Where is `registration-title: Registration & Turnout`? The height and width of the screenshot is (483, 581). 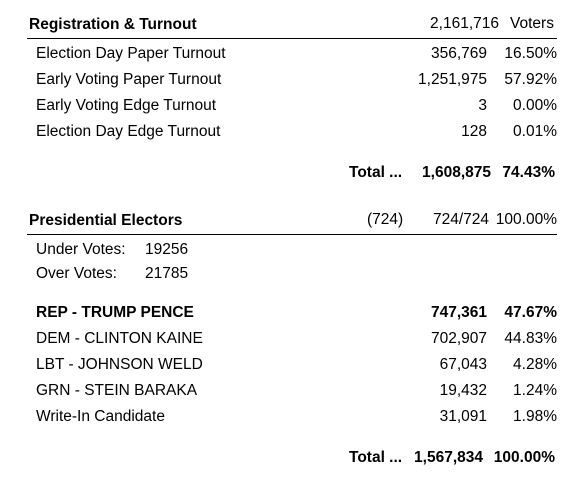 registration-title: Registration & Turnout is located at coordinates (113, 24).